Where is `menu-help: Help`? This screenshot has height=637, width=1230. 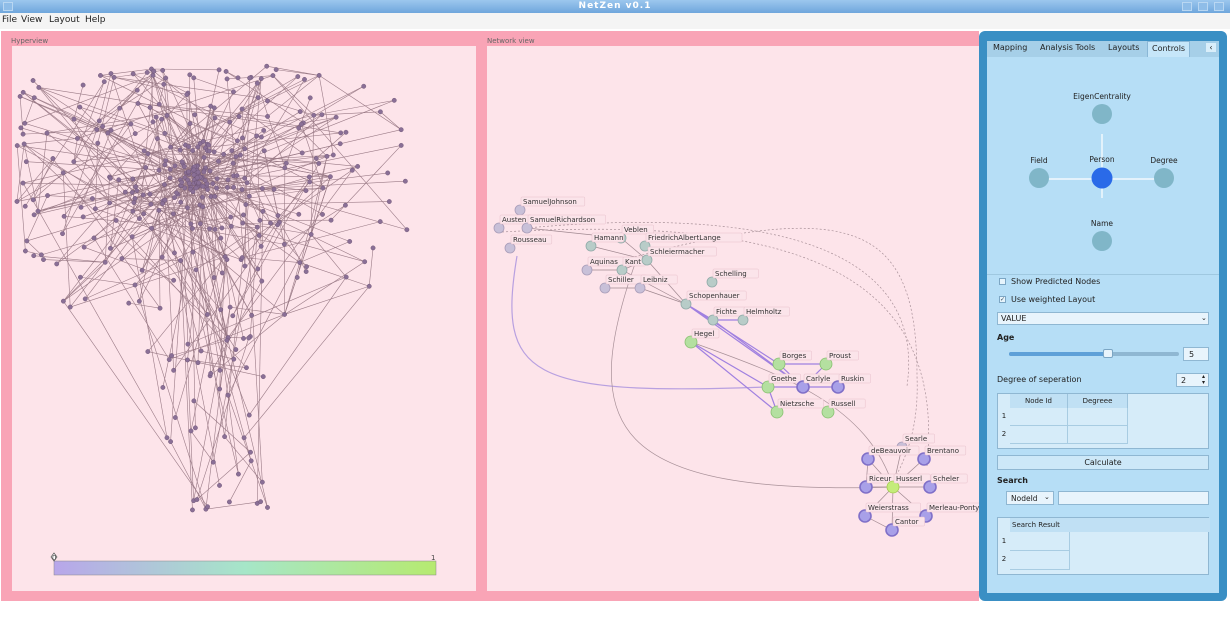
menu-help: Help is located at coordinates (95, 20).